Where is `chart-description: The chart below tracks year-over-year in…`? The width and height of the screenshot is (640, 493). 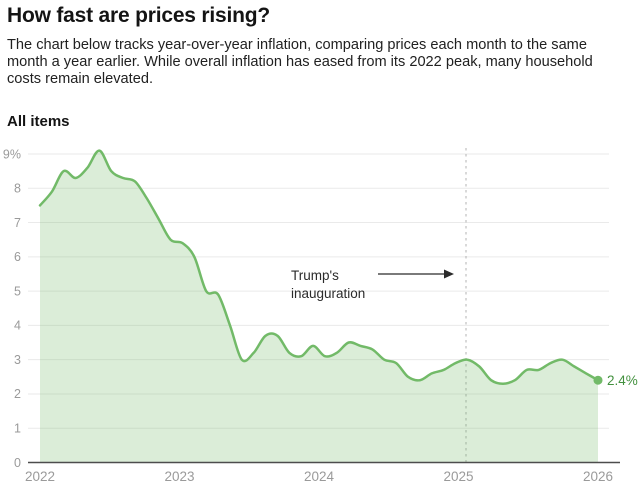 chart-description: The chart below tracks year-over-year in… is located at coordinates (300, 62).